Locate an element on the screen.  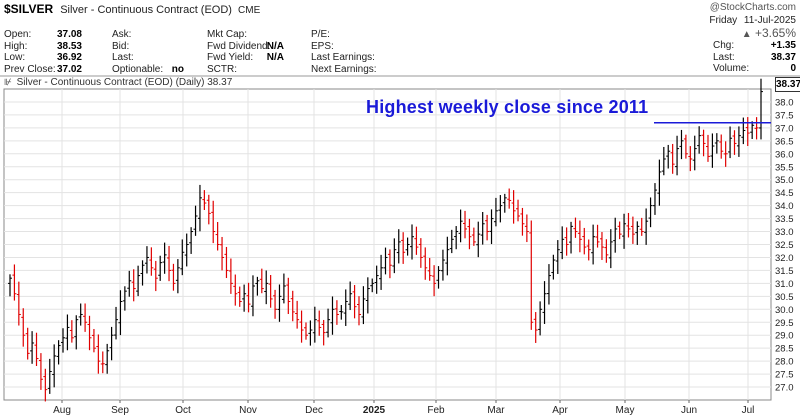
y-tick-label: 32.5 is located at coordinates (784, 245).